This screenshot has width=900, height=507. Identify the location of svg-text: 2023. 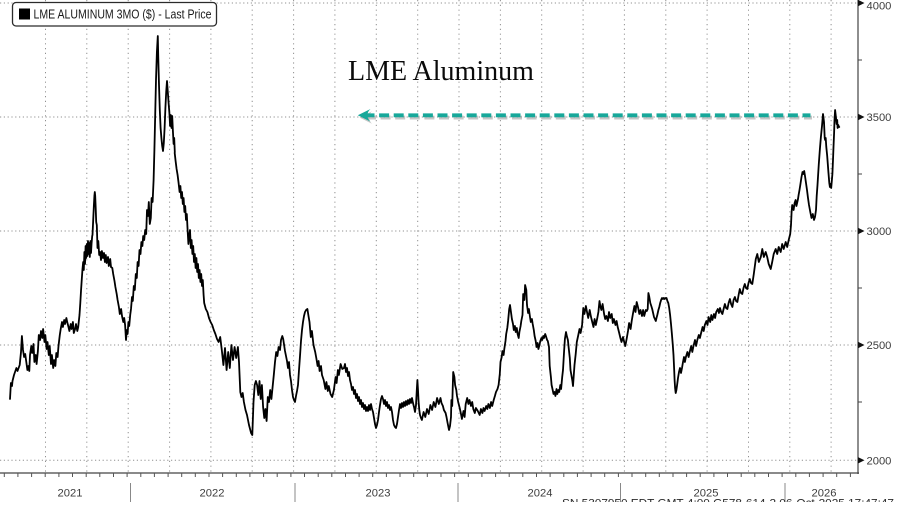
(378, 493).